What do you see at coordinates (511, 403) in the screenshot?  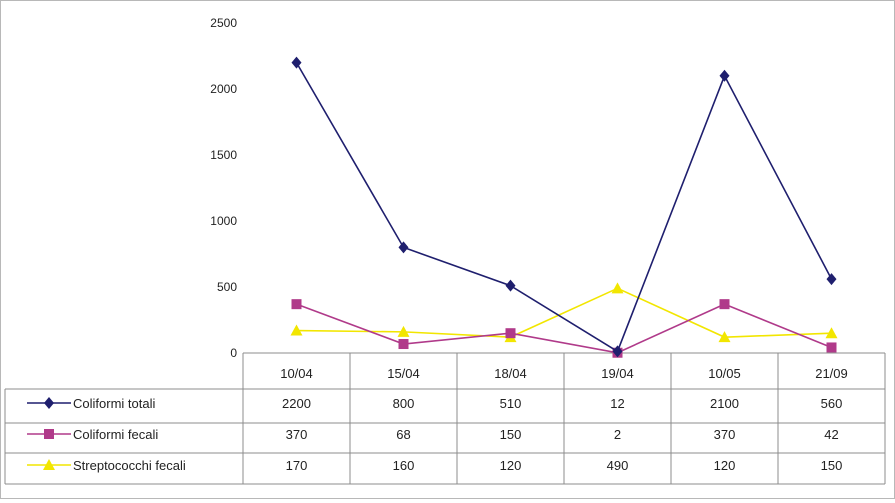 I see `table-cell-value: 510` at bounding box center [511, 403].